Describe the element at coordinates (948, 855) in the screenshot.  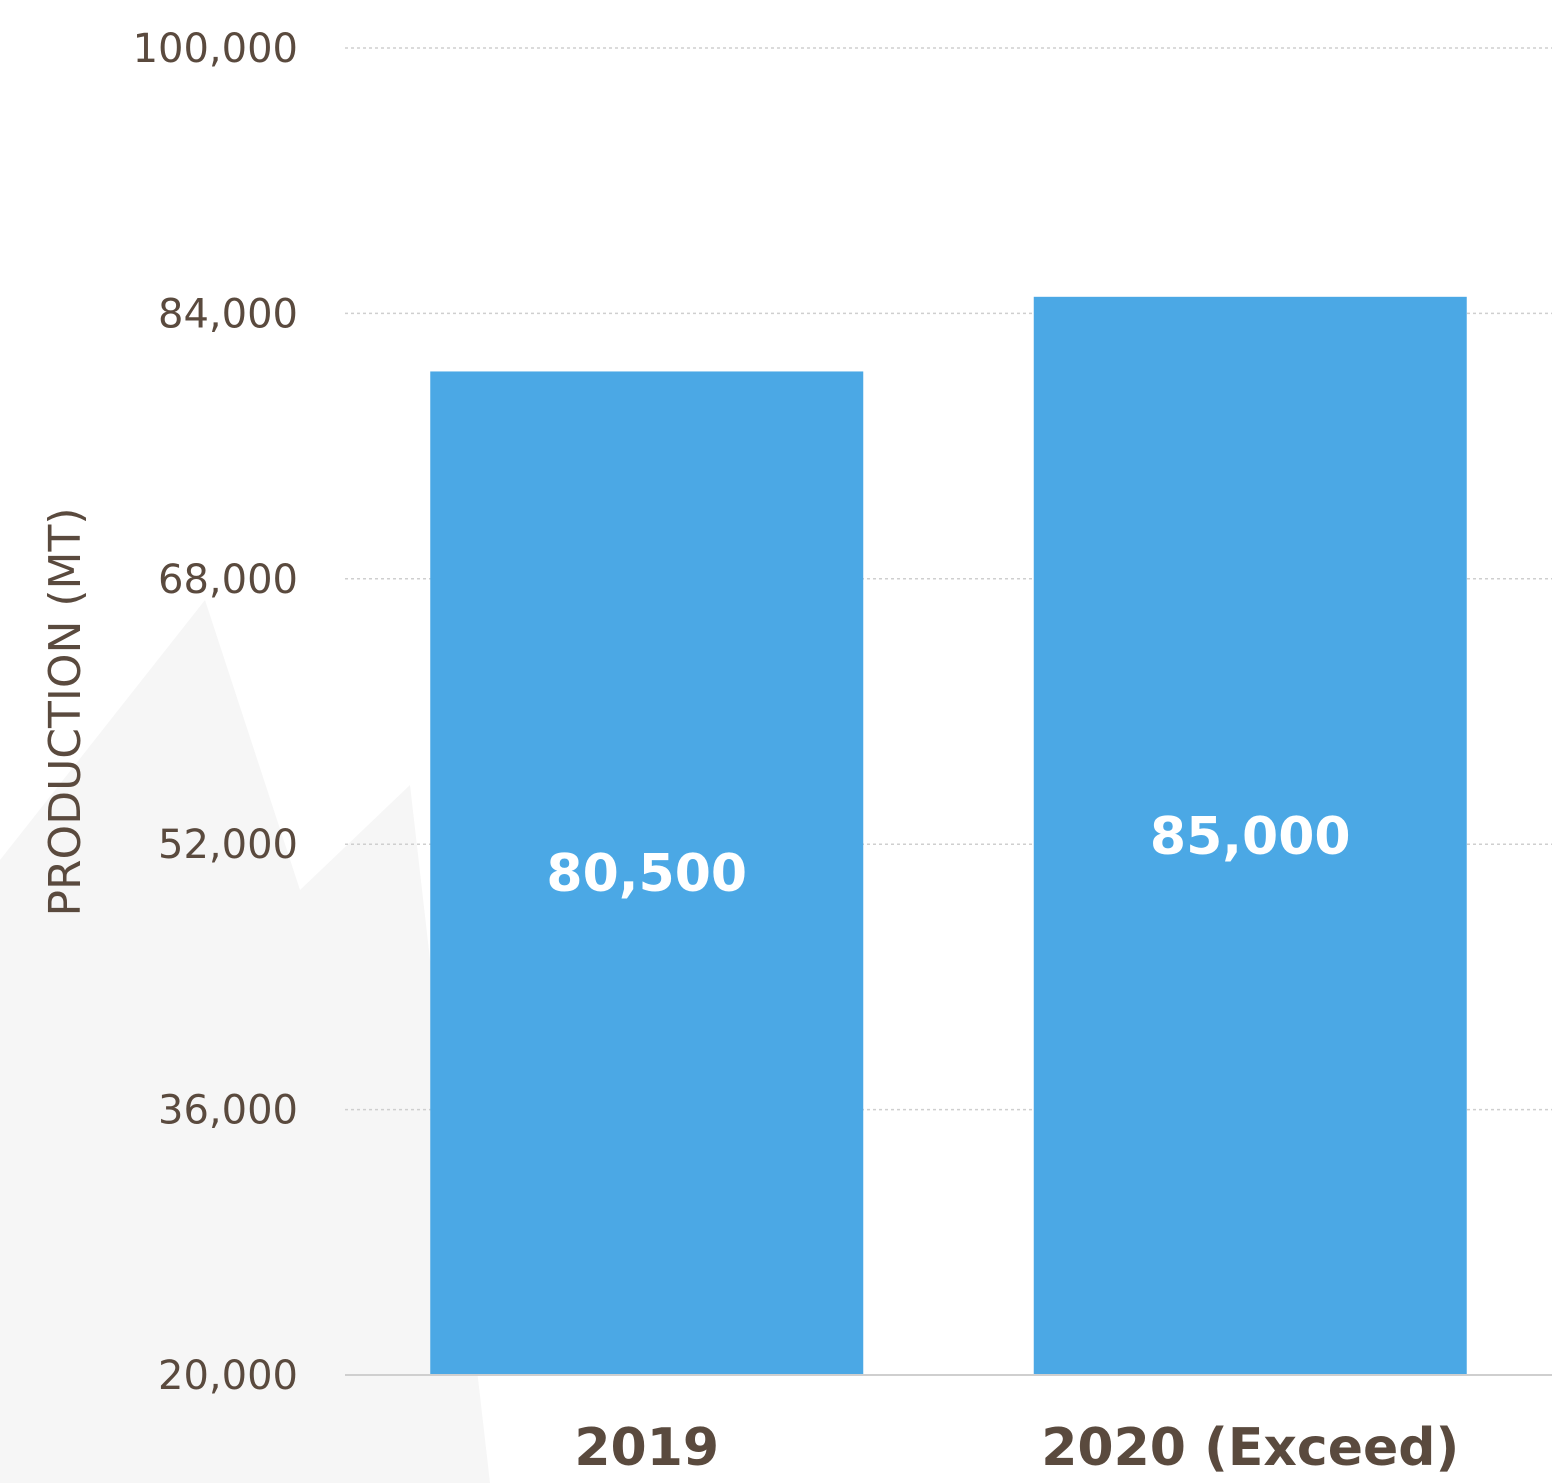
I see `data-labels: 80,500 85,000` at that location.